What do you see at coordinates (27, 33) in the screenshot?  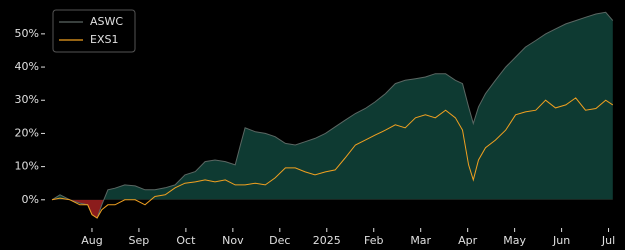 I see `y-tick-label: 50%` at bounding box center [27, 33].